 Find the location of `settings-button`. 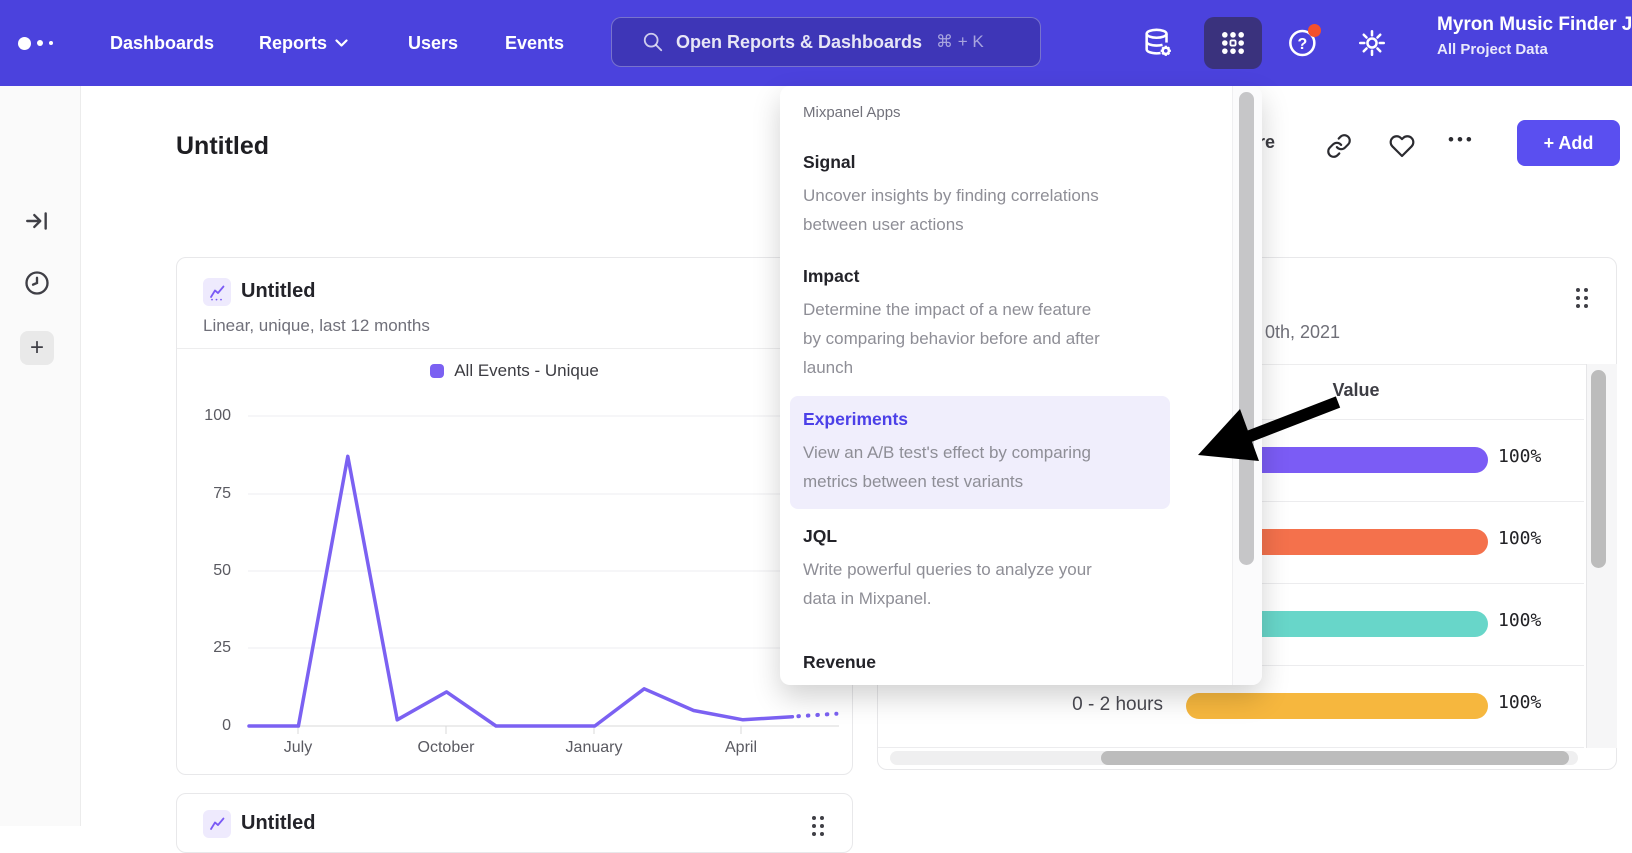

settings-button is located at coordinates (1372, 43).